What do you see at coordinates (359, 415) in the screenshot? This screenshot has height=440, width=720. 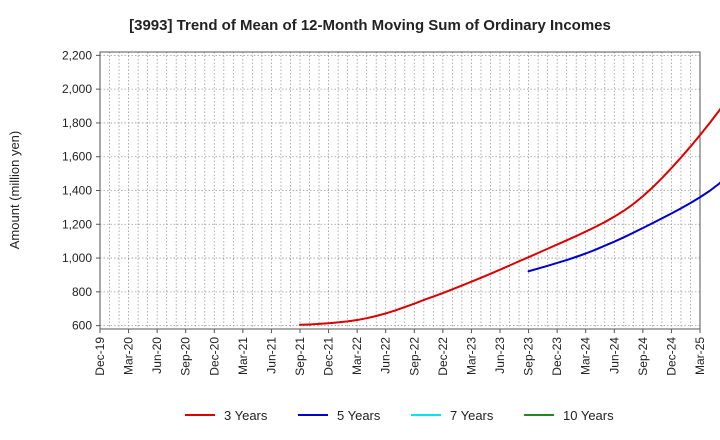 I see `legend-label: 5 Years` at bounding box center [359, 415].